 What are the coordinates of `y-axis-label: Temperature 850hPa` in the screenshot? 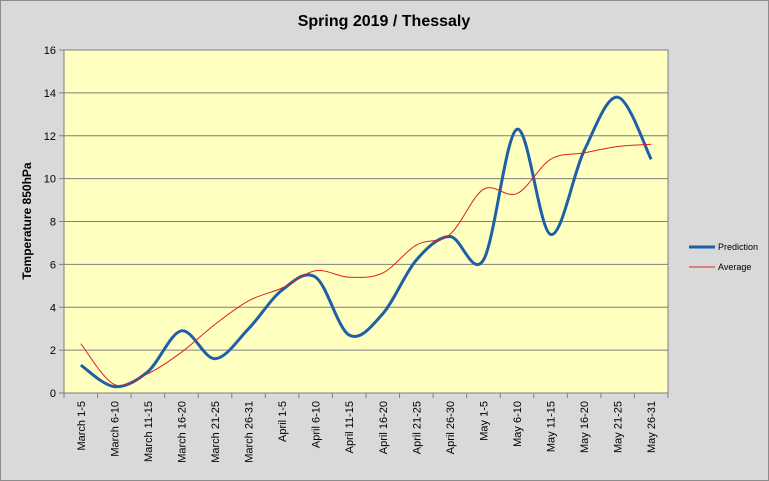 It's located at (27, 220).